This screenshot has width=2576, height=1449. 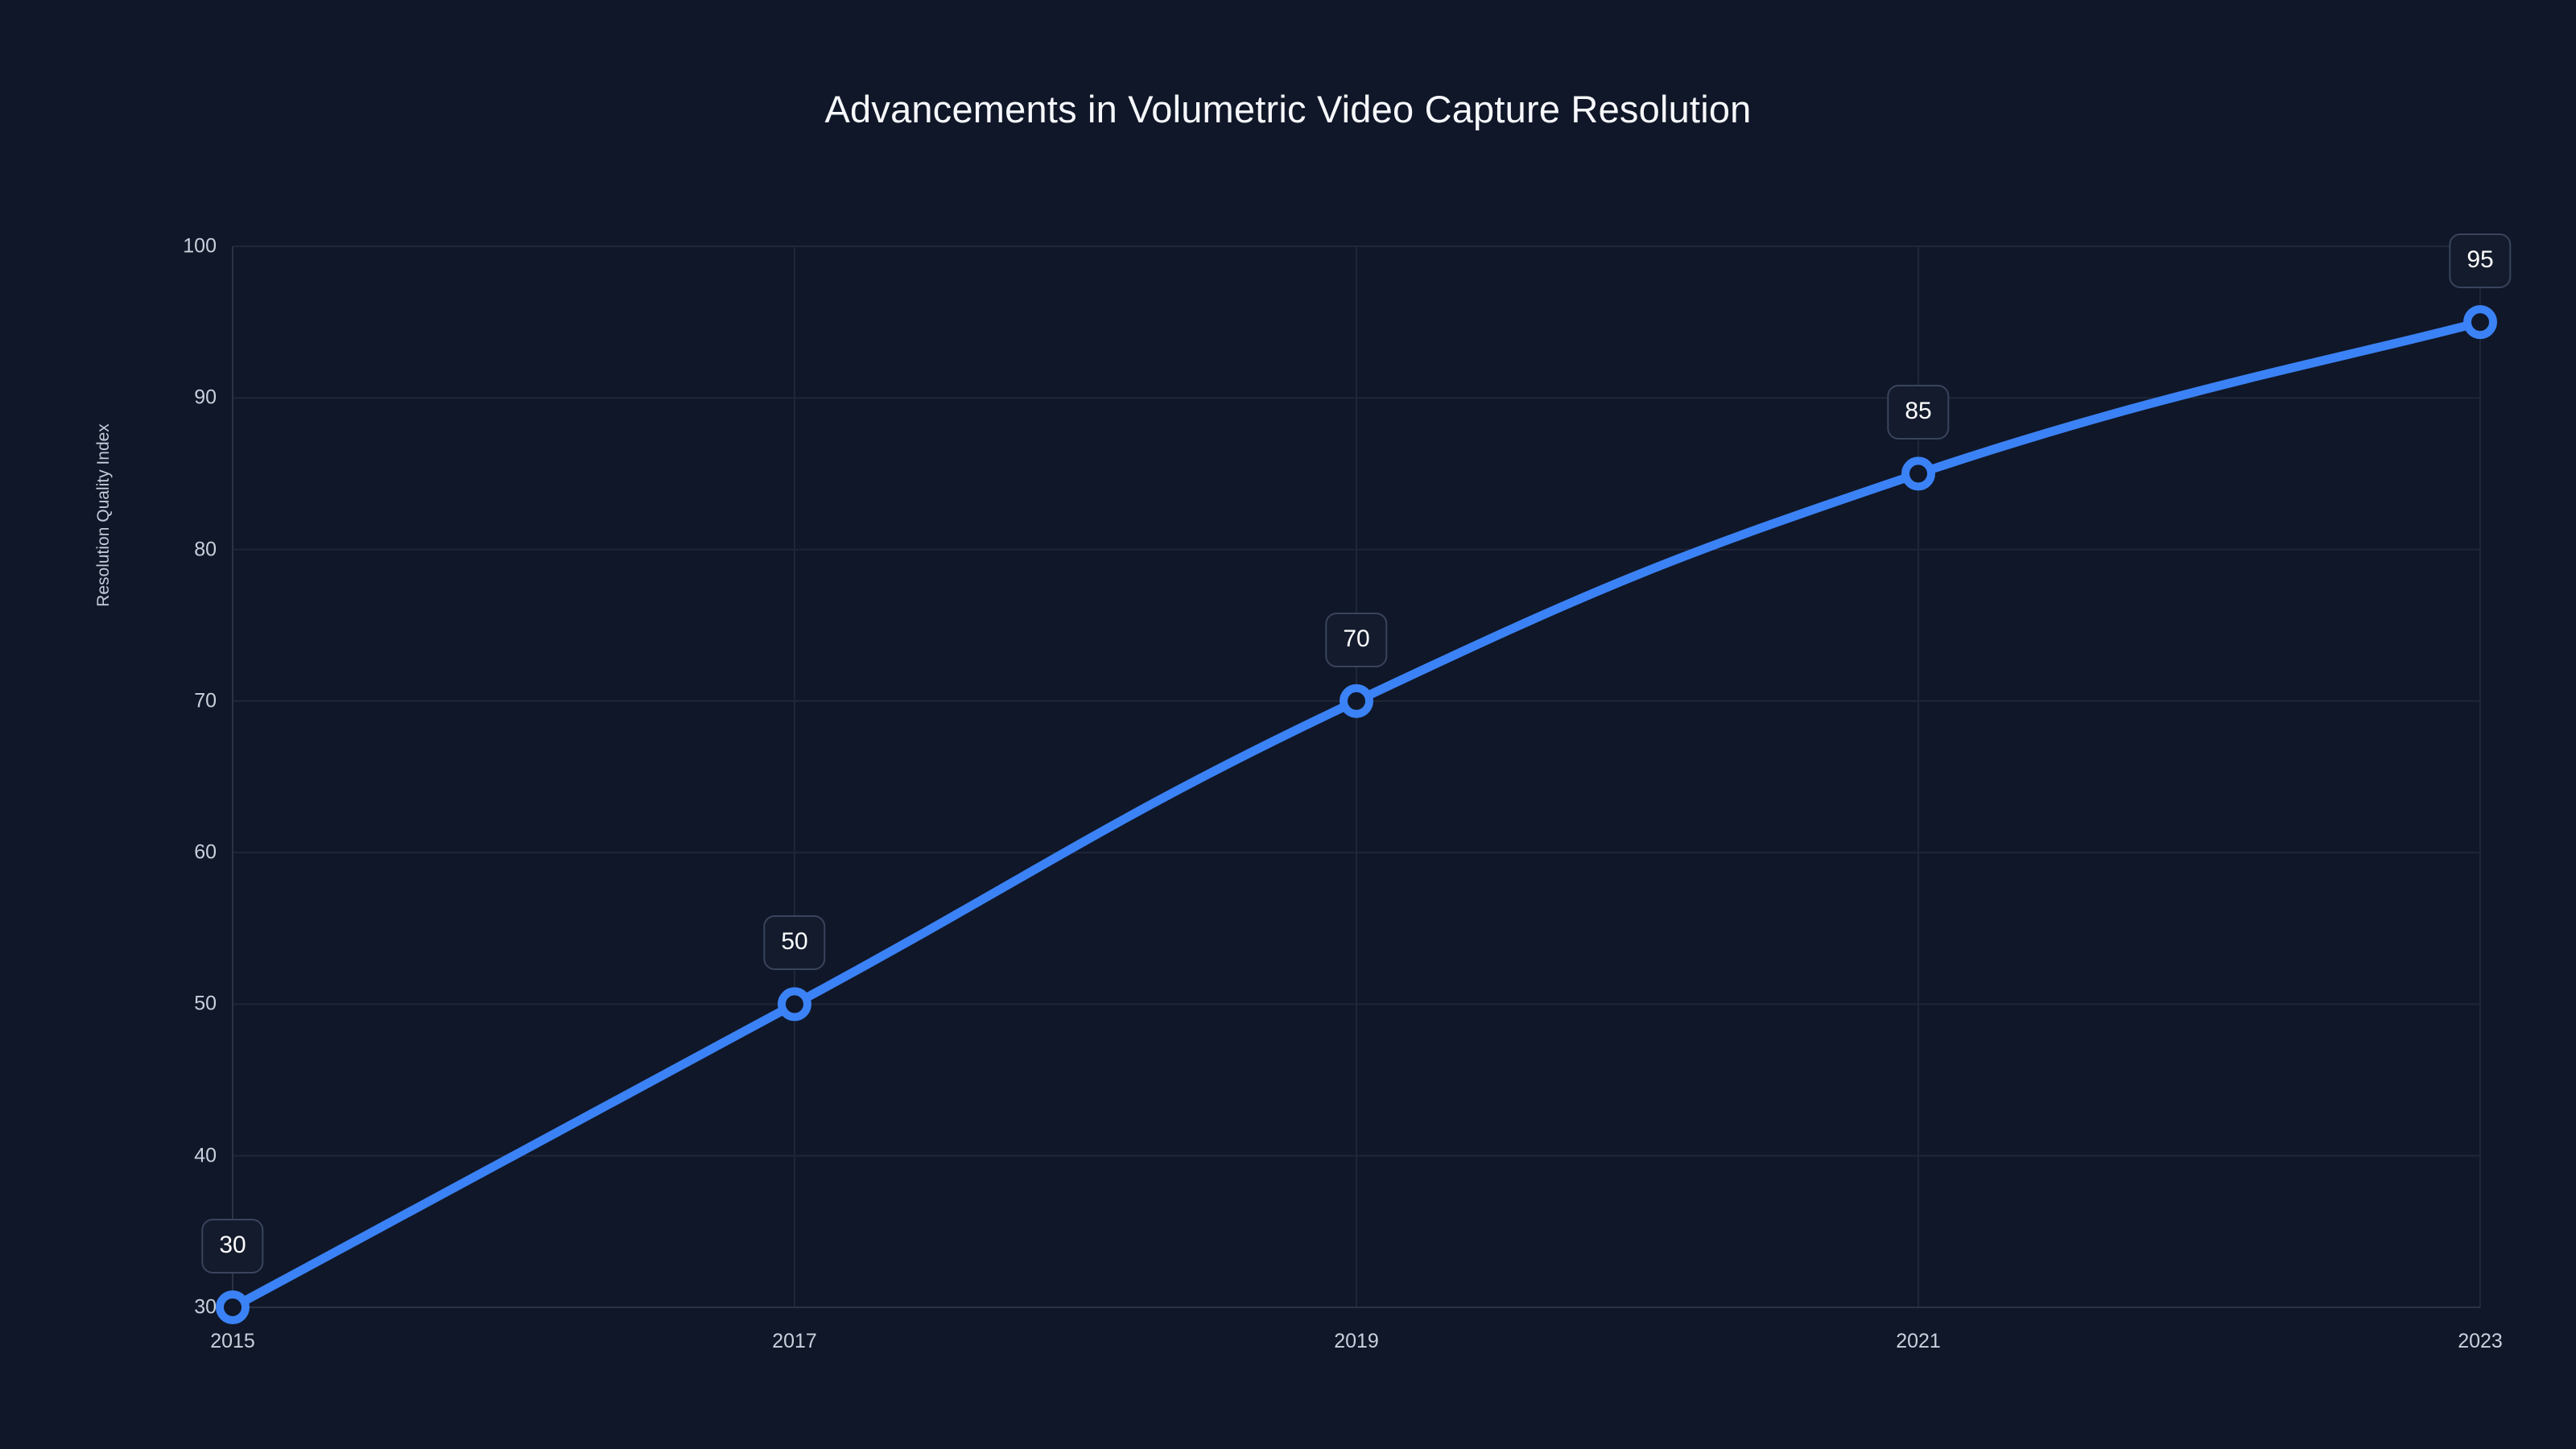 I want to click on x-tick-label: 2023, so click(x=2480, y=1341).